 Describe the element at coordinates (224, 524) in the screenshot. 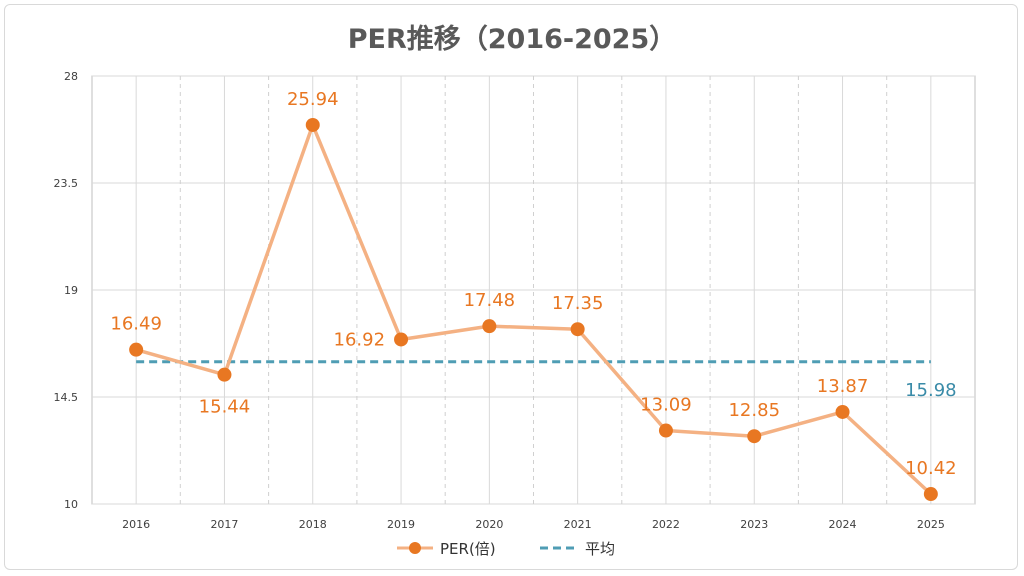

I see `x-tick-label: 2017` at that location.